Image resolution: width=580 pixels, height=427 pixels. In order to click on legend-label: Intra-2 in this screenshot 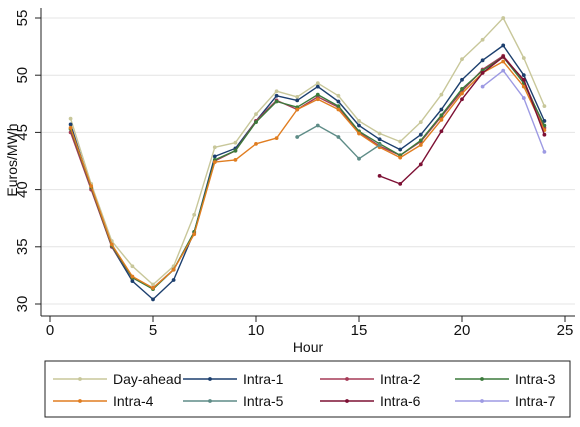, I will do `click(400, 379)`.